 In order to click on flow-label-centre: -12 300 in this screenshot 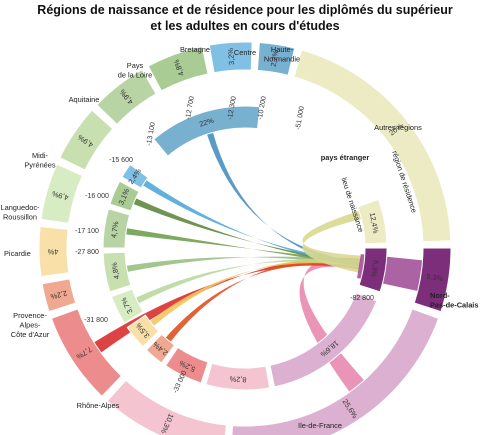, I will do `click(232, 108)`.